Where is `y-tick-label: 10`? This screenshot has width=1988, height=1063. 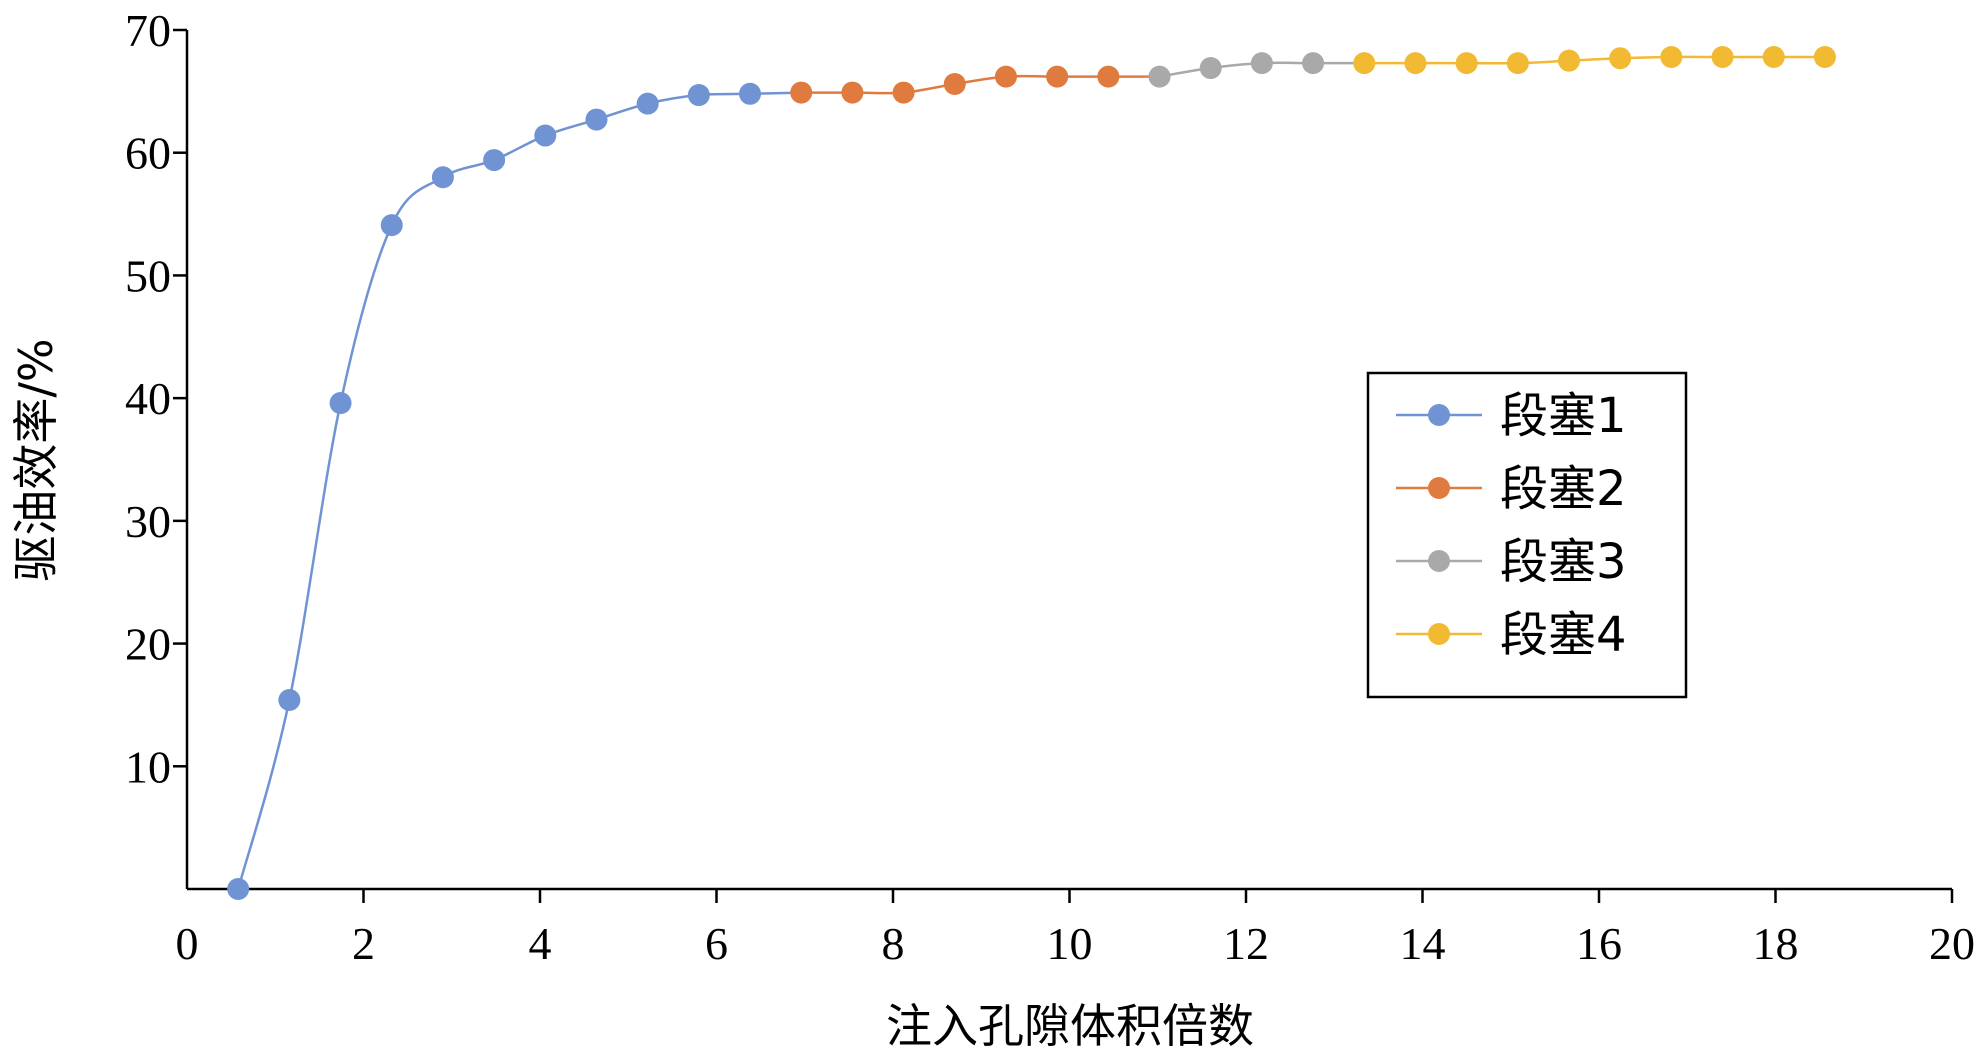 y-tick-label: 10 is located at coordinates (148, 766).